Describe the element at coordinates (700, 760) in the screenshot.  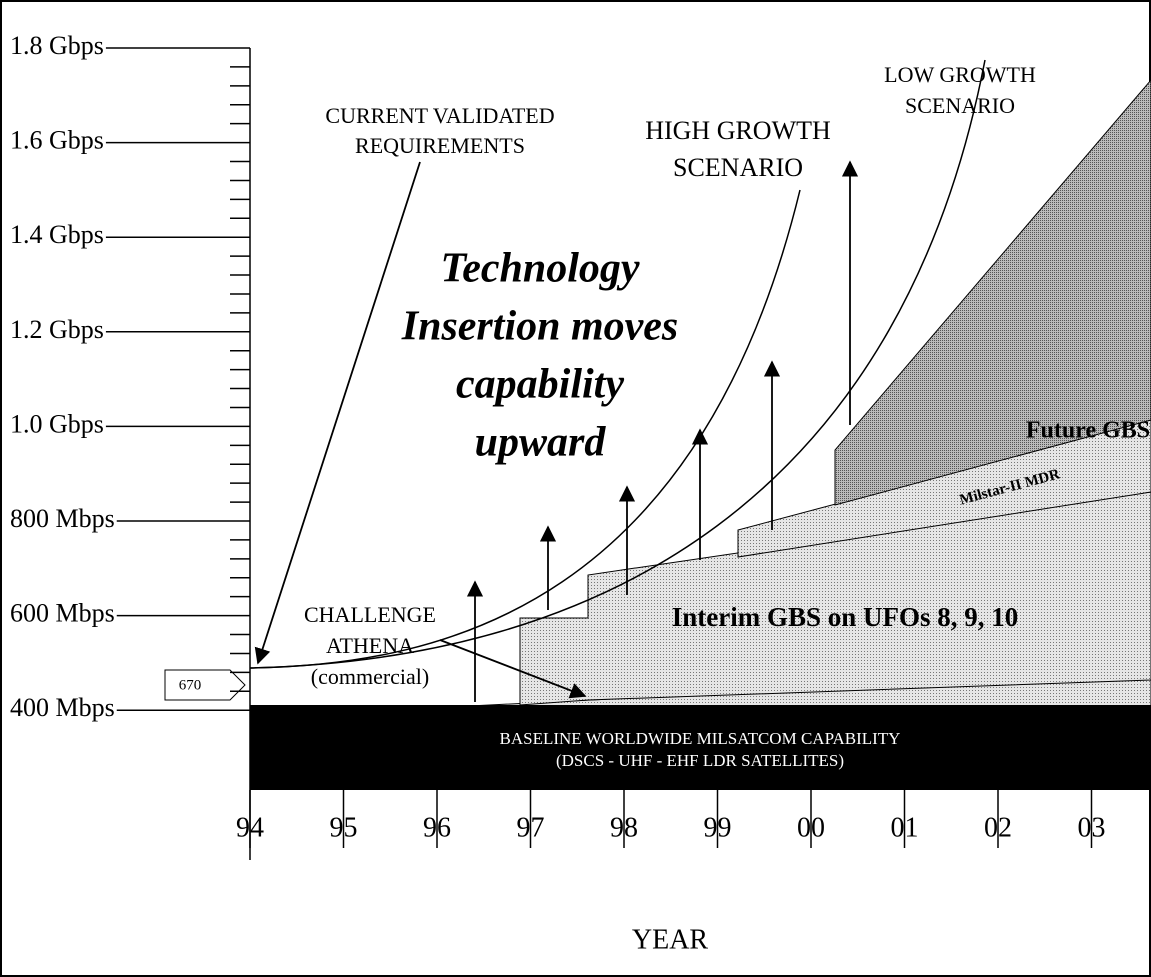
I see `baseline-text: (DSCS - UHF - EHF LDR SATELLITES)` at that location.